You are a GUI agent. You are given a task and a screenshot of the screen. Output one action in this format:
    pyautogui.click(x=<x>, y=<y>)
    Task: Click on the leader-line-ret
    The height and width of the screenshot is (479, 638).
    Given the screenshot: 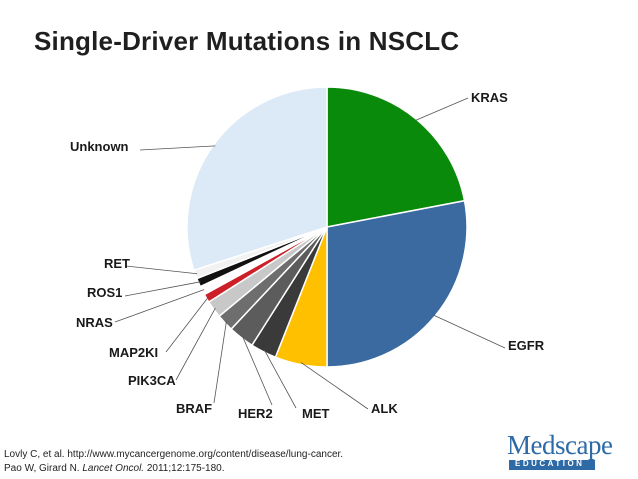 What is the action you would take?
    pyautogui.click(x=161, y=270)
    